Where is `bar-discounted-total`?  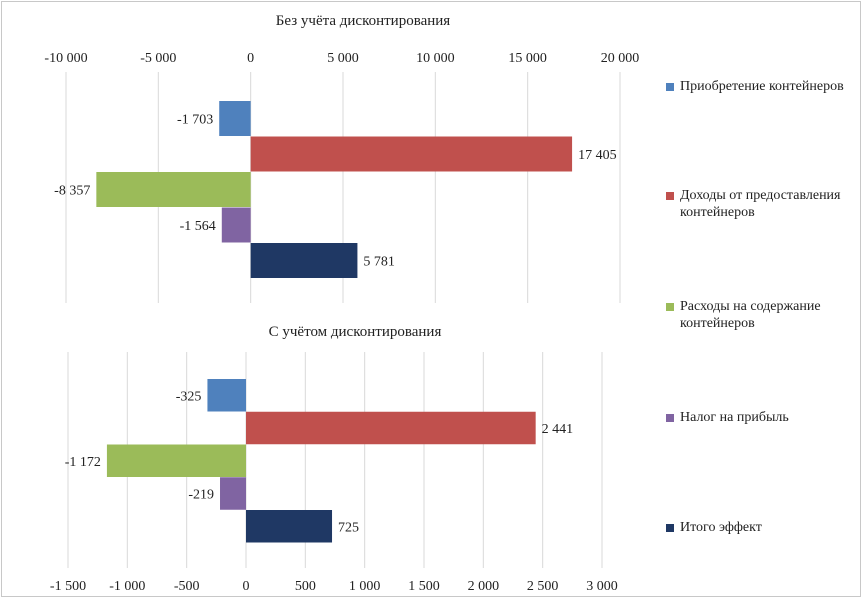
bar-discounted-total is located at coordinates (289, 526).